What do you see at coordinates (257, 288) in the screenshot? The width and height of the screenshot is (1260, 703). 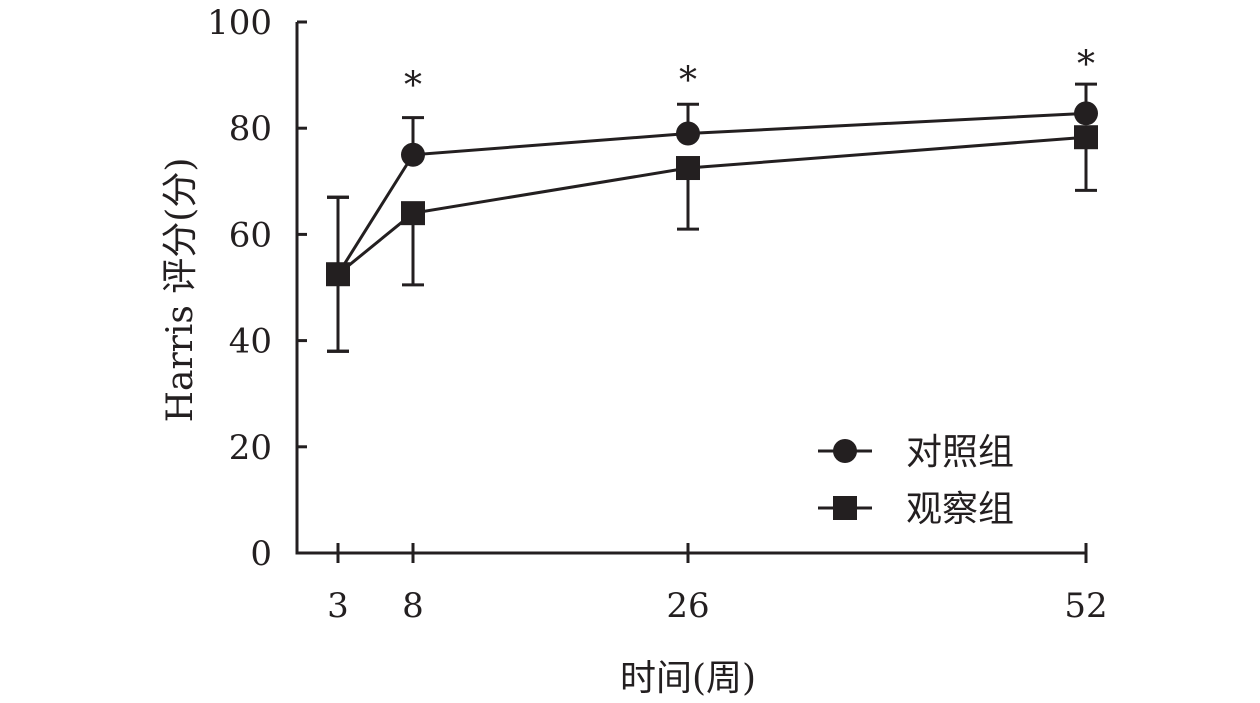 I see `y-axis-ticks: 0 20 40 60 80 100` at bounding box center [257, 288].